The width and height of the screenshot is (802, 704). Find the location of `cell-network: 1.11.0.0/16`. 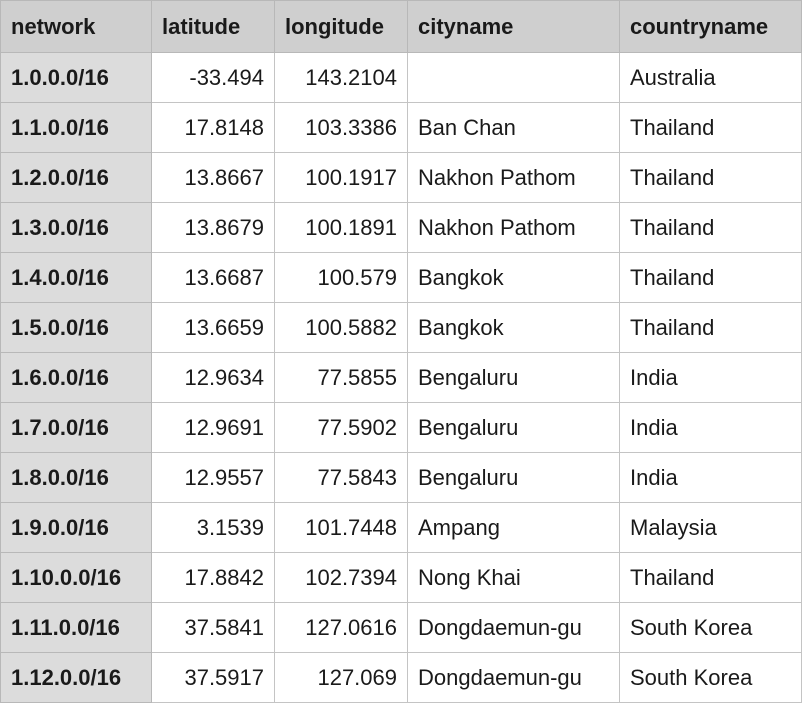

cell-network: 1.11.0.0/16 is located at coordinates (76, 627).